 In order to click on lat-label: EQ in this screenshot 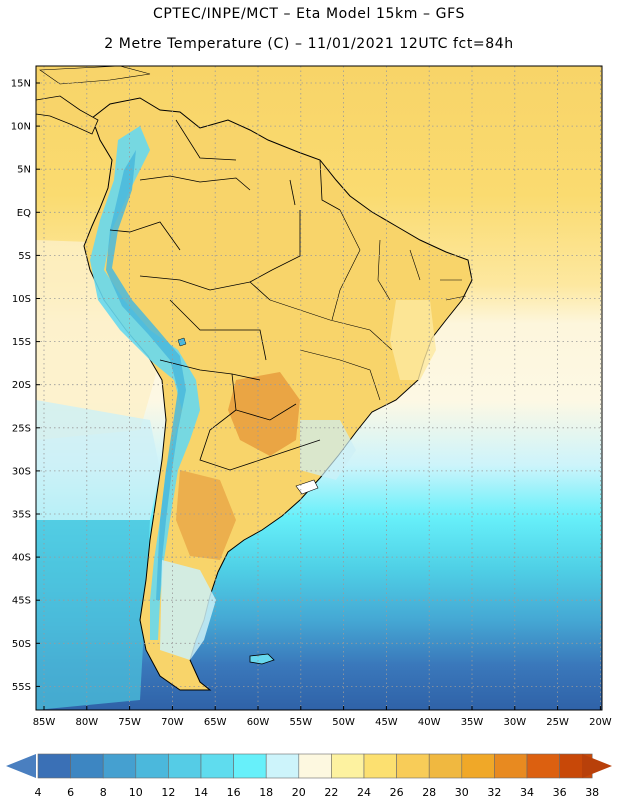, I will do `click(24, 213)`.